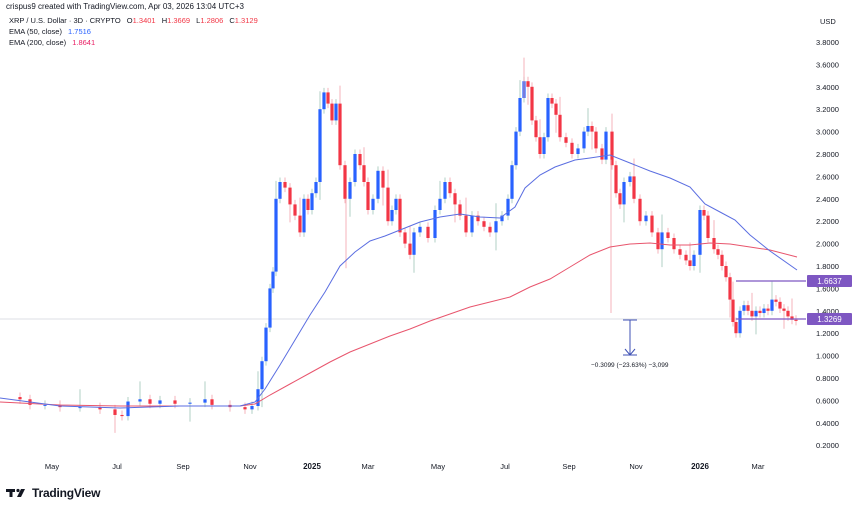 The image size is (860, 507). What do you see at coordinates (84, 42) in the screenshot?
I see `ema200-value: 1.8641` at bounding box center [84, 42].